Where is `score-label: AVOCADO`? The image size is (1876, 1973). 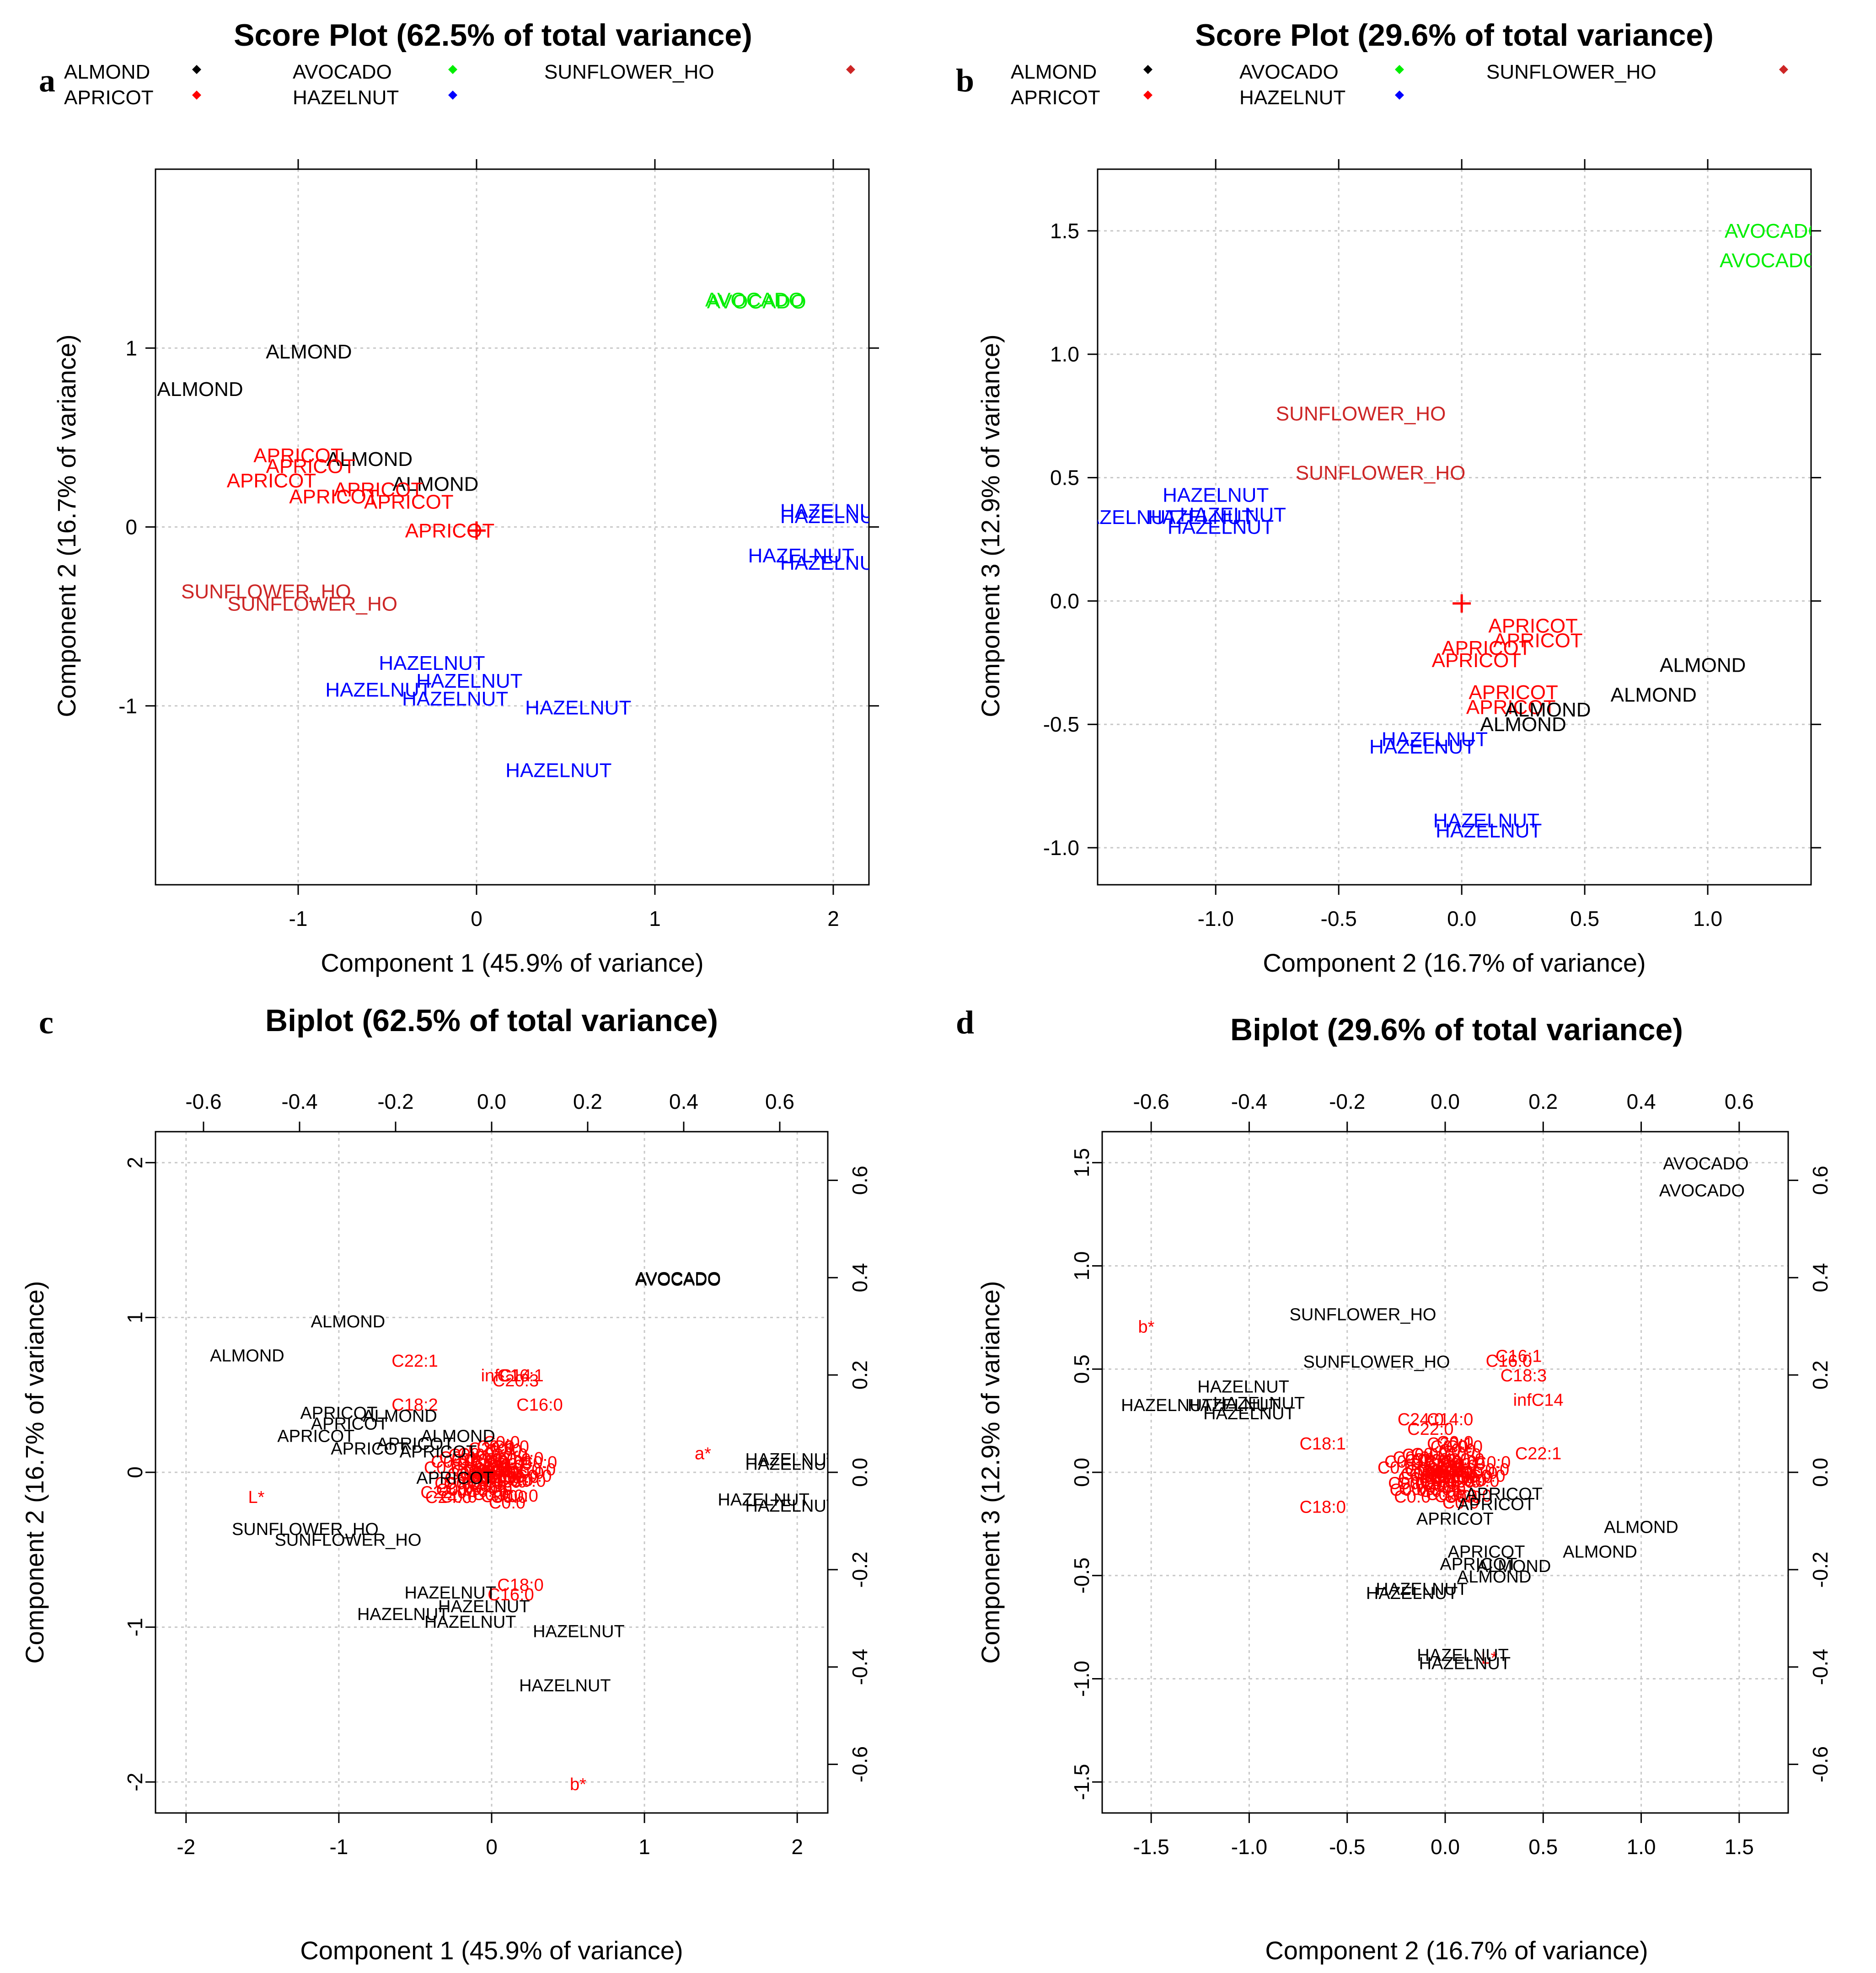
score-label: AVOCADO is located at coordinates (1705, 1164).